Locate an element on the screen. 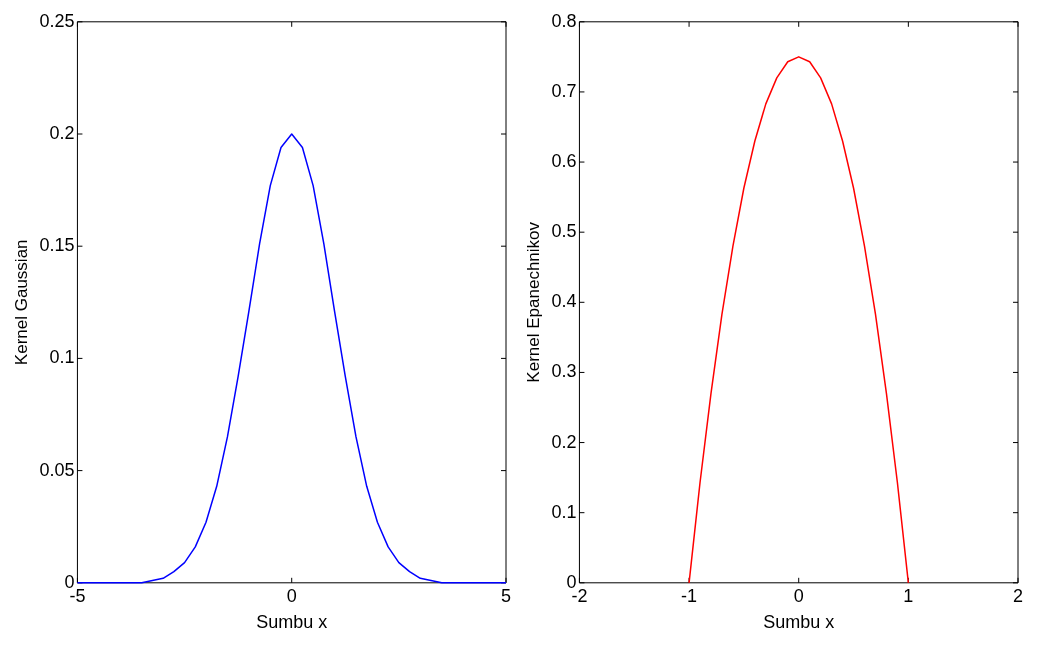  y-tick-label: 0.3 is located at coordinates (564, 371).